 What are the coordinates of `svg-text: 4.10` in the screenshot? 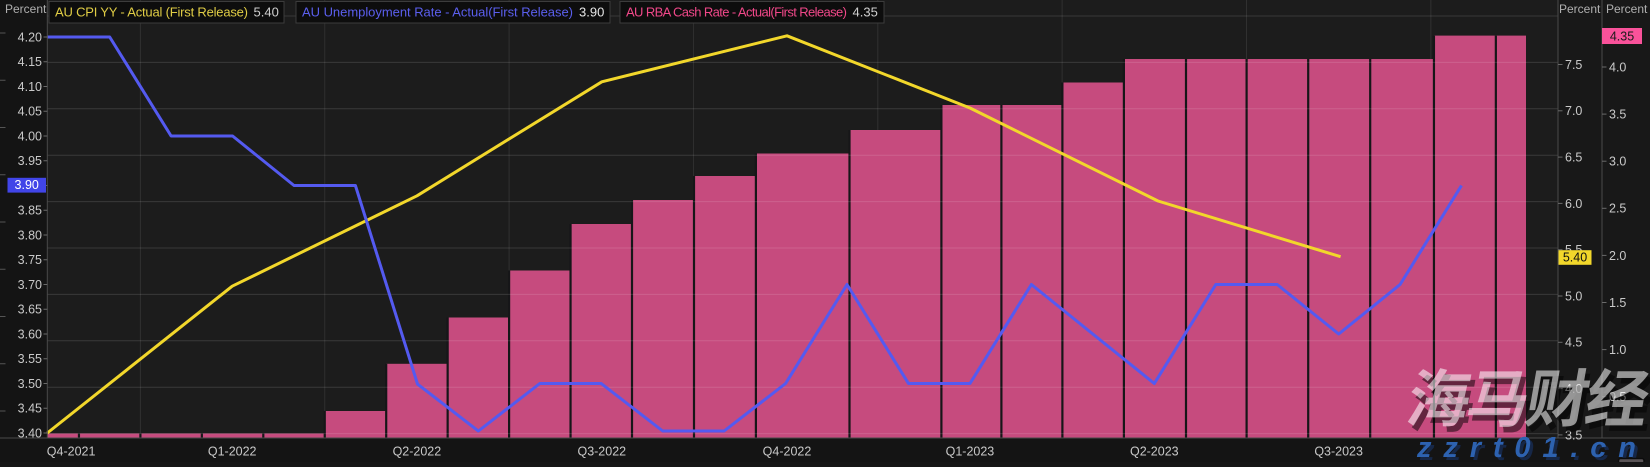 It's located at (30, 87).